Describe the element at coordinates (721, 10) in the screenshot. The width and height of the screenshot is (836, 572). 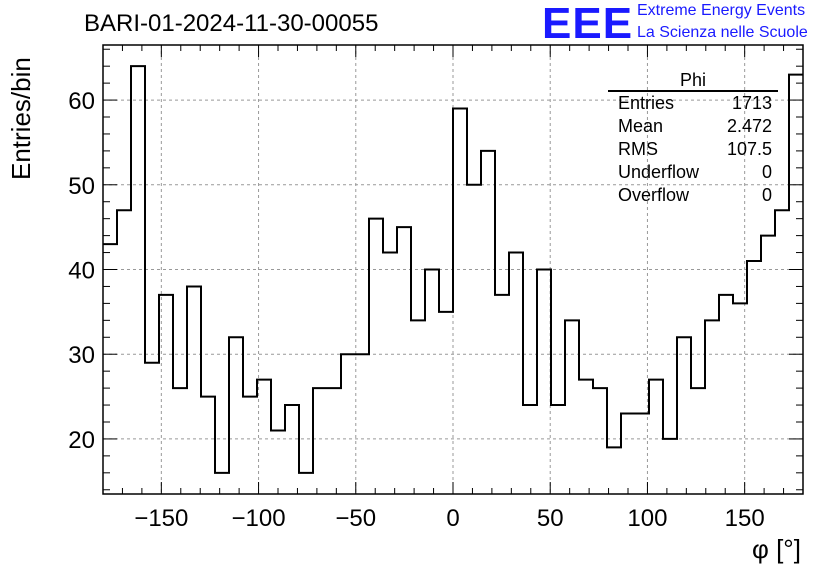
I see `logo-line-1: Extreme Energy Events` at that location.